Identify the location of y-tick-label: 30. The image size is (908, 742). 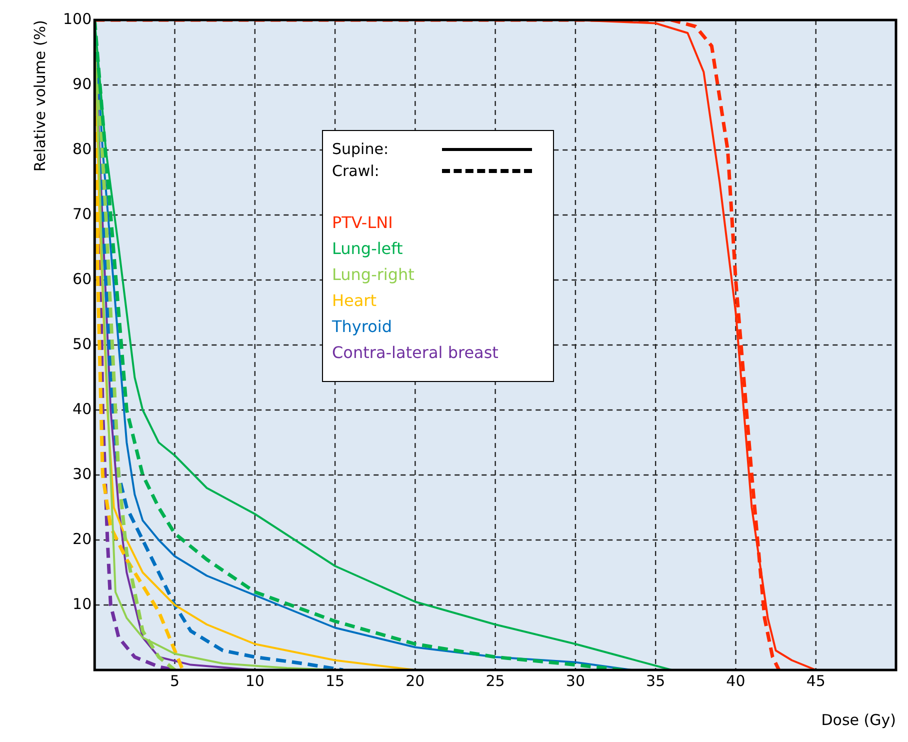
(82, 473).